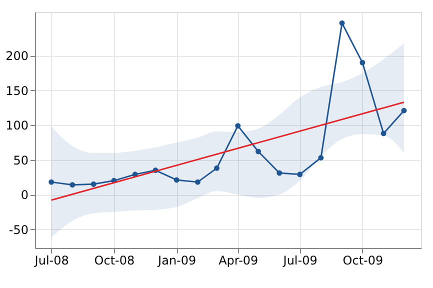 The width and height of the screenshot is (433, 288). Describe the element at coordinates (363, 261) in the screenshot. I see `x-tick-label: Oct-09` at that location.